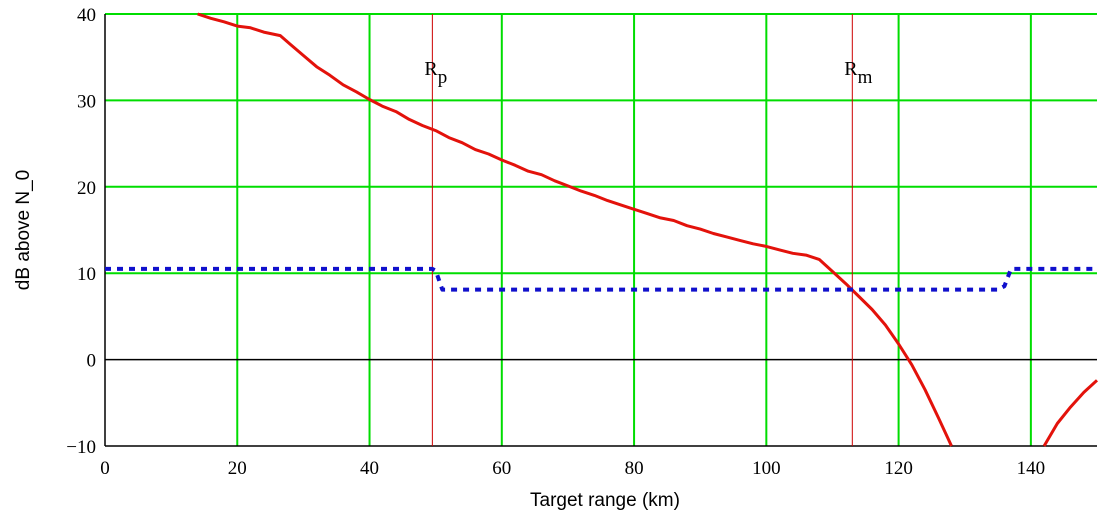 This screenshot has width=1107, height=521. Describe the element at coordinates (572, 468) in the screenshot. I see `x-tick-labels: 0 20 40 60 80 100 120 140` at that location.